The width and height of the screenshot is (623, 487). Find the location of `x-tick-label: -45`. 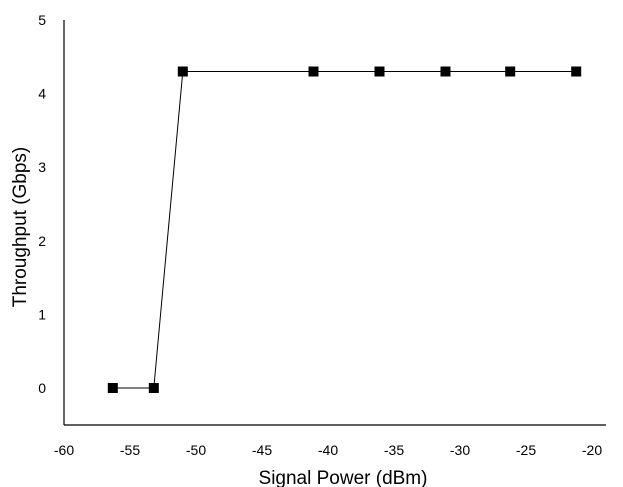

x-tick-label: -45 is located at coordinates (262, 450).